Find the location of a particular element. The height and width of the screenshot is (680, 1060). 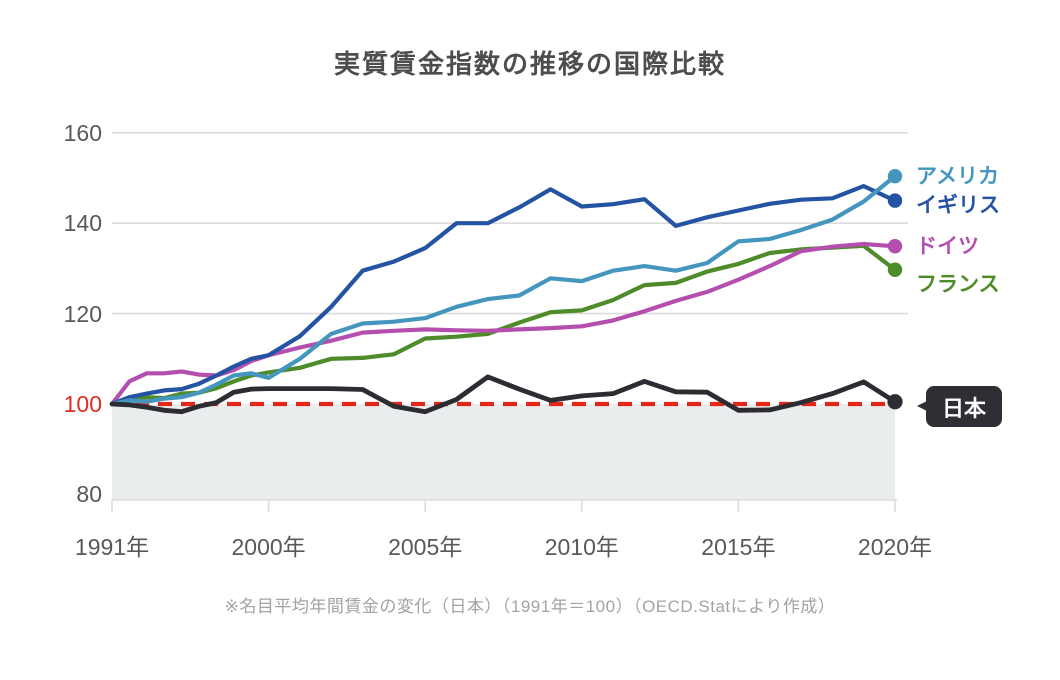

legend-badge-japan: 日本 is located at coordinates (959, 406).